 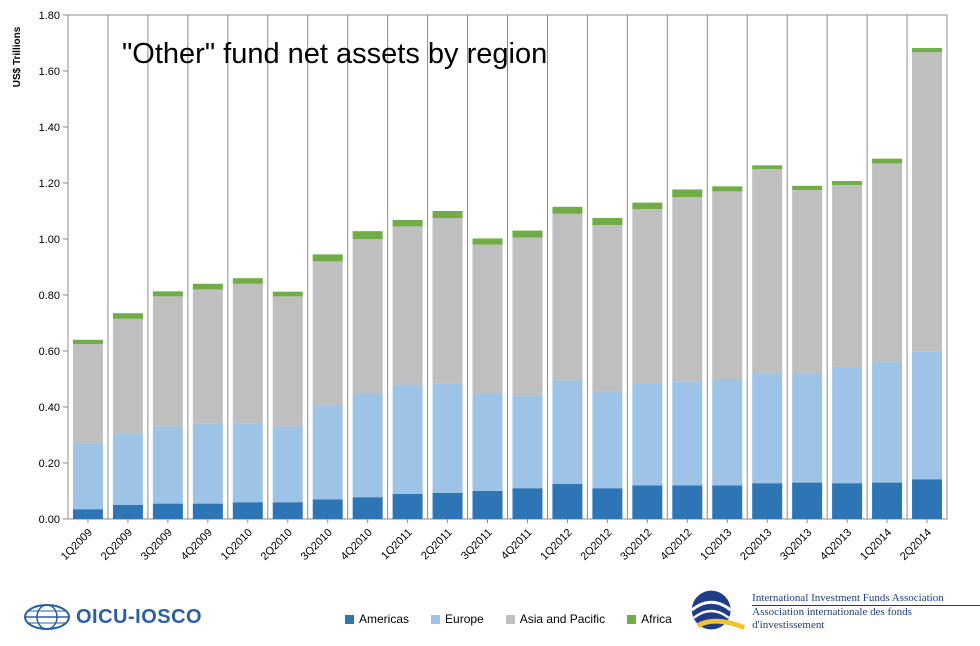 What do you see at coordinates (49, 408) in the screenshot?
I see `y-tick-label: 0.40` at bounding box center [49, 408].